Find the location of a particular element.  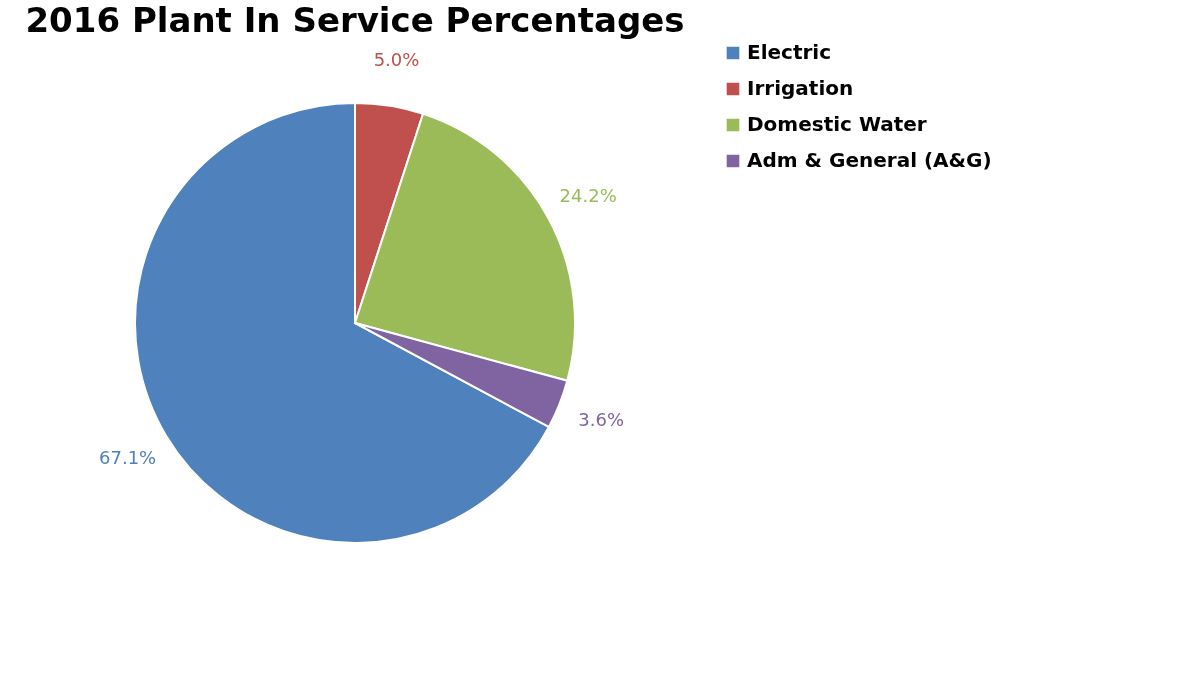

data-label: 5.0% is located at coordinates (396, 60).